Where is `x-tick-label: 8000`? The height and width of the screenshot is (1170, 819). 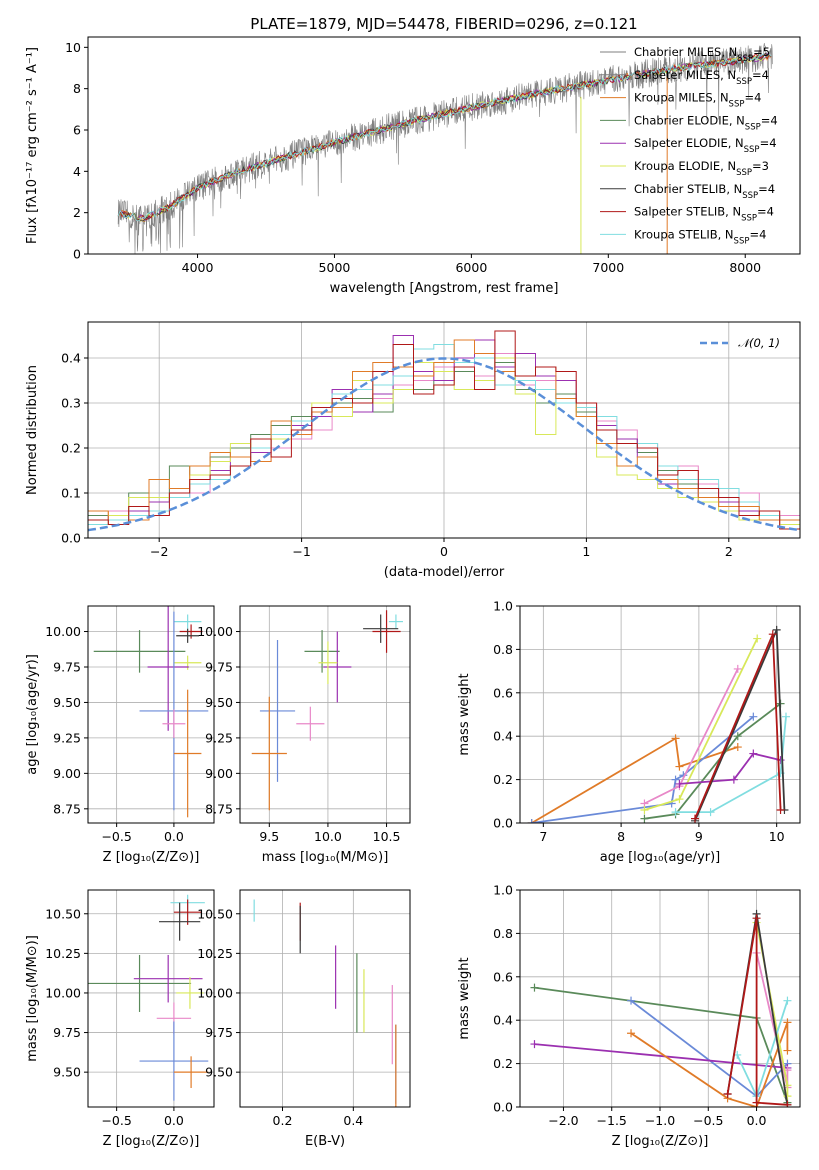
x-tick-label: 8000 is located at coordinates (745, 267).